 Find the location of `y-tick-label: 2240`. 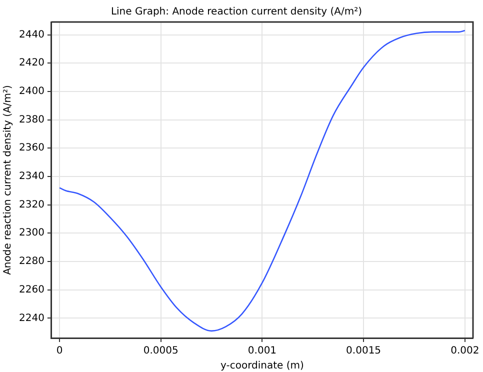

y-tick-label: 2240 is located at coordinates (31, 318).